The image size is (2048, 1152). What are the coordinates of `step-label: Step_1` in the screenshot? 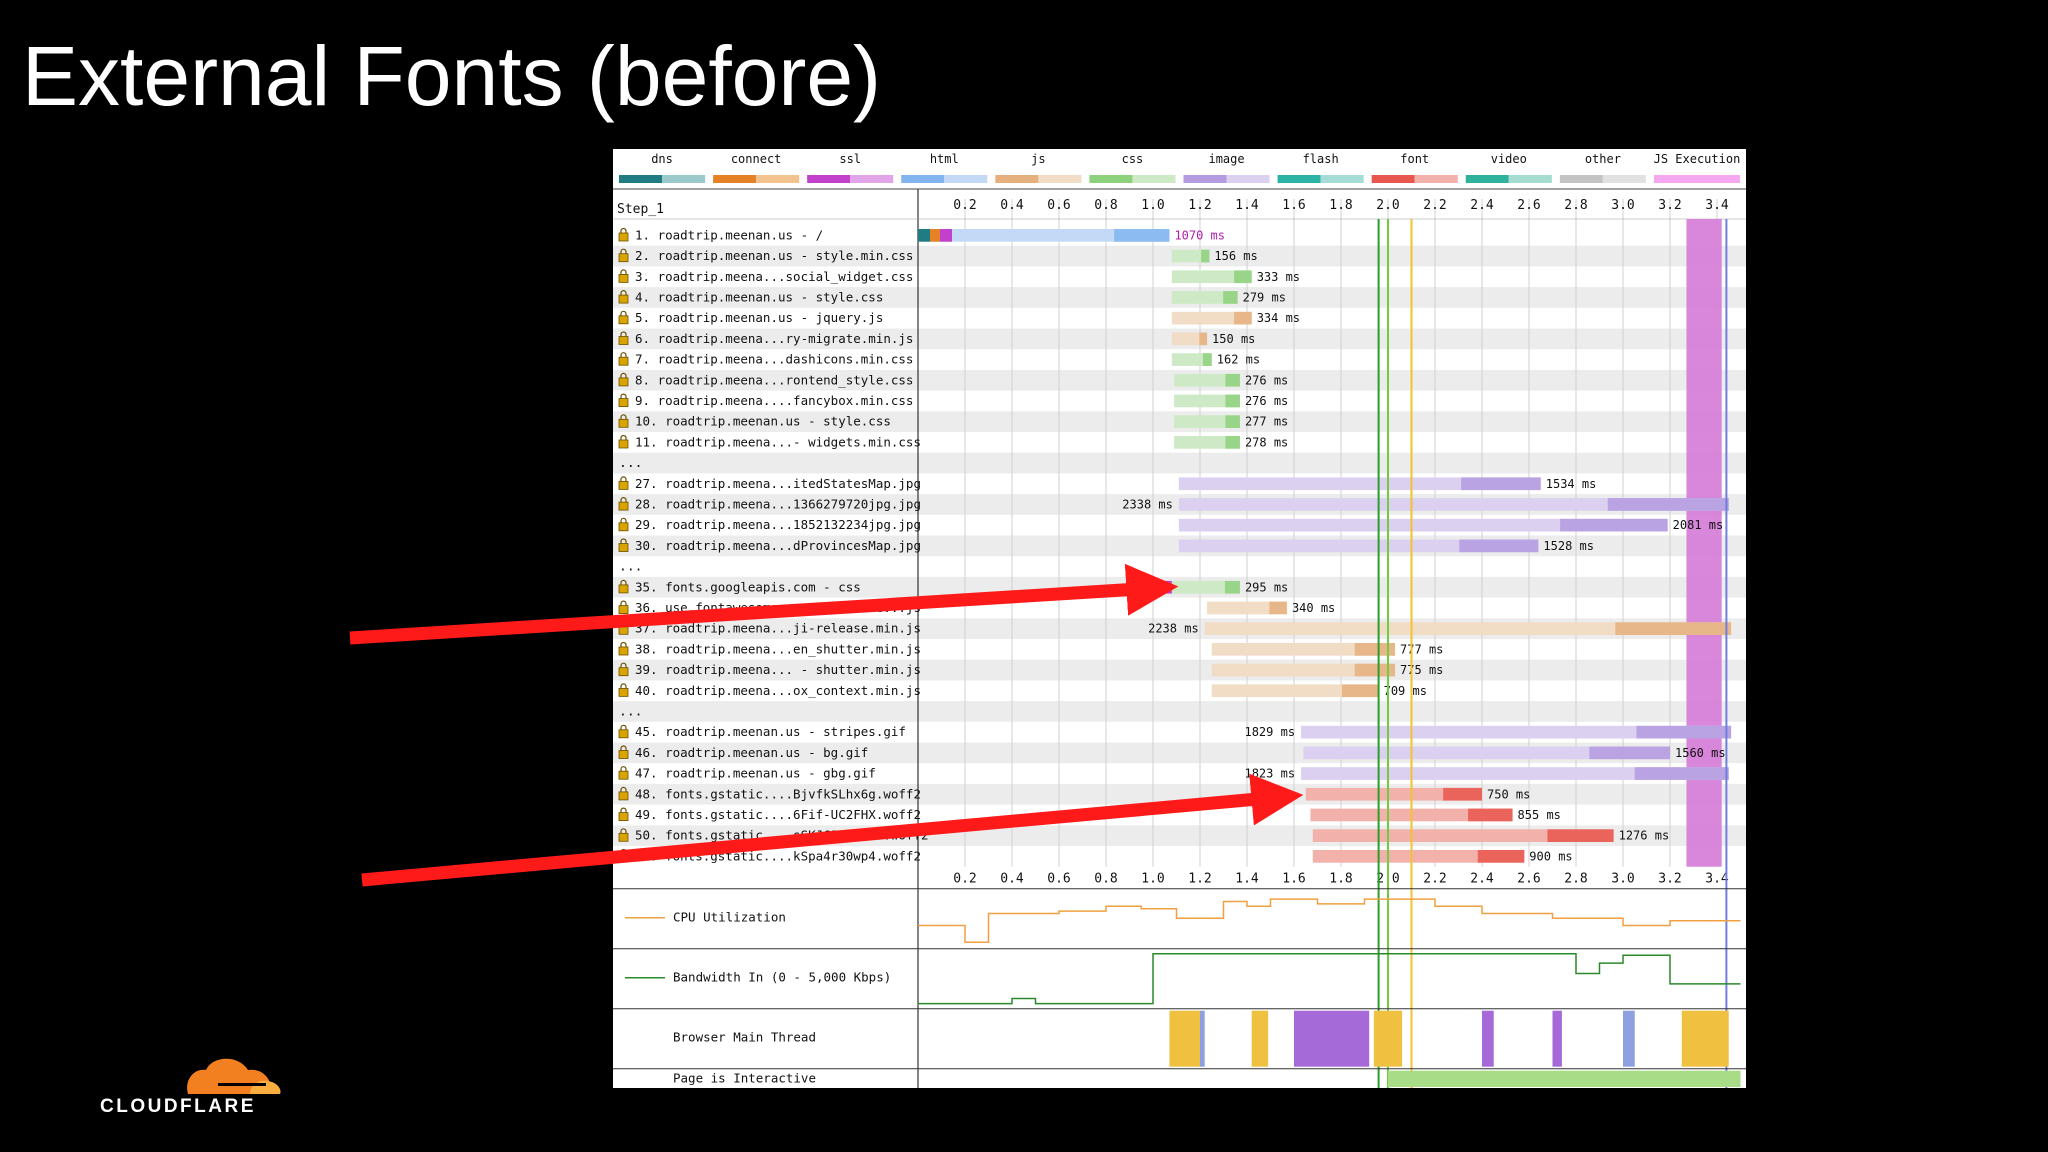 It's located at (640, 209).